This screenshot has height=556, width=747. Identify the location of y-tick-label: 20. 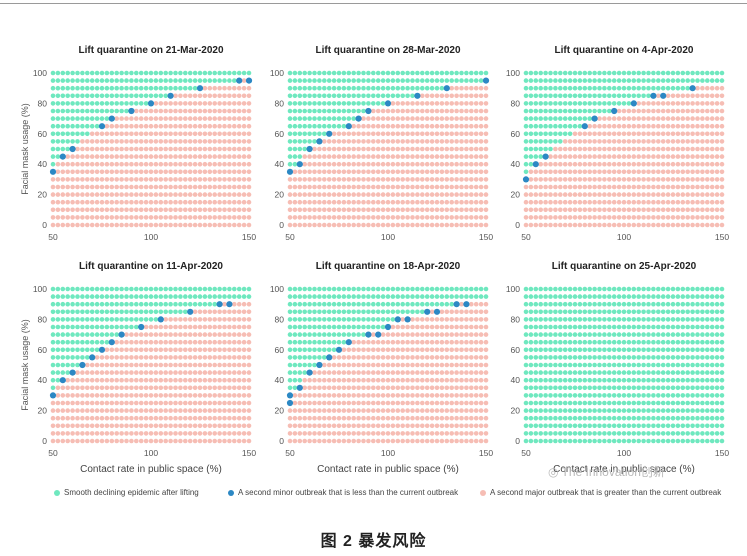
(280, 411).